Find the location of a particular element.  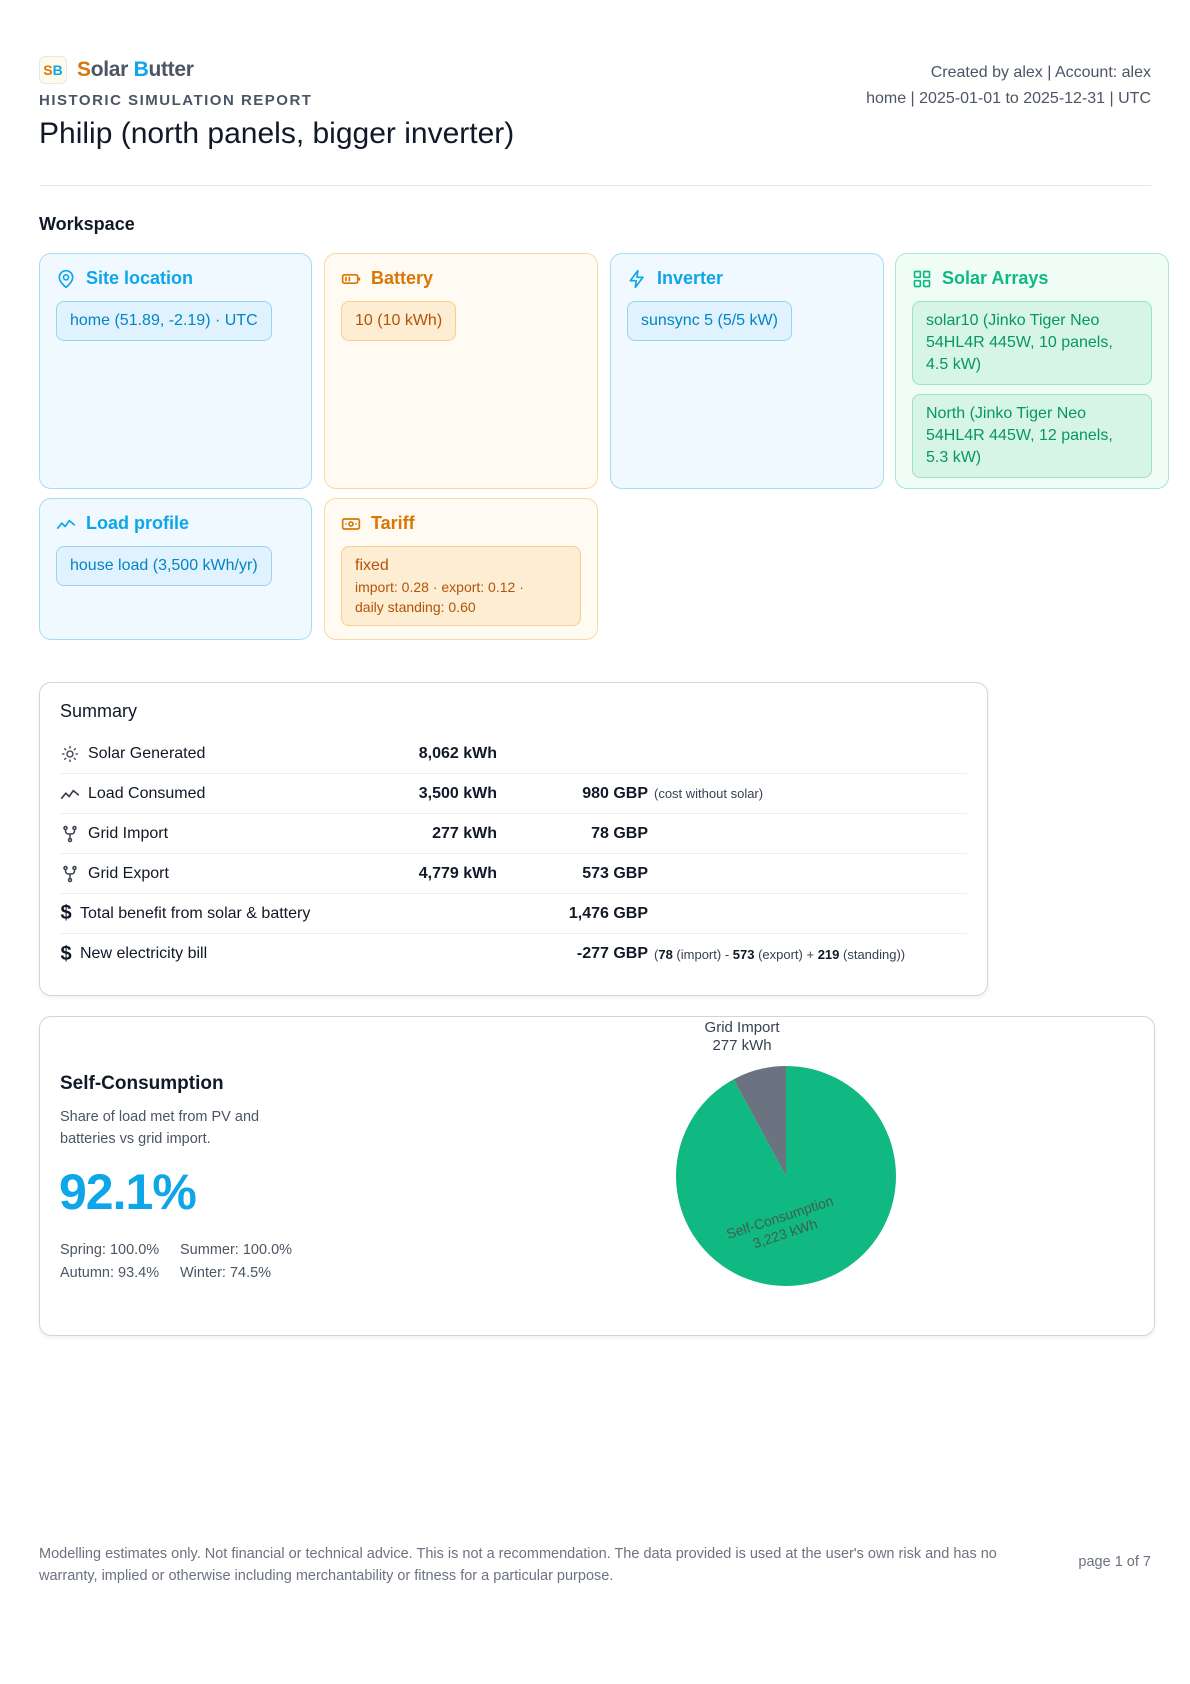

row-label: Solar Generated is located at coordinates (147, 753).